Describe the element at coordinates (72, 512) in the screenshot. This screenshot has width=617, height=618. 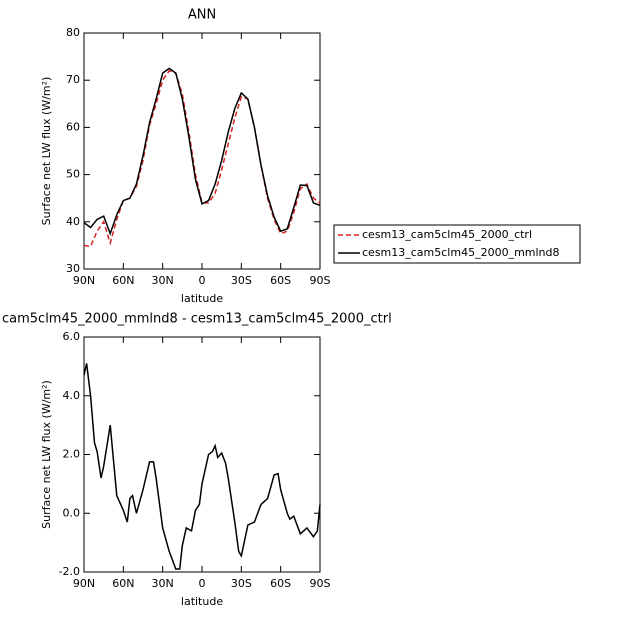
I see `y-tick-label: 0.0` at that location.